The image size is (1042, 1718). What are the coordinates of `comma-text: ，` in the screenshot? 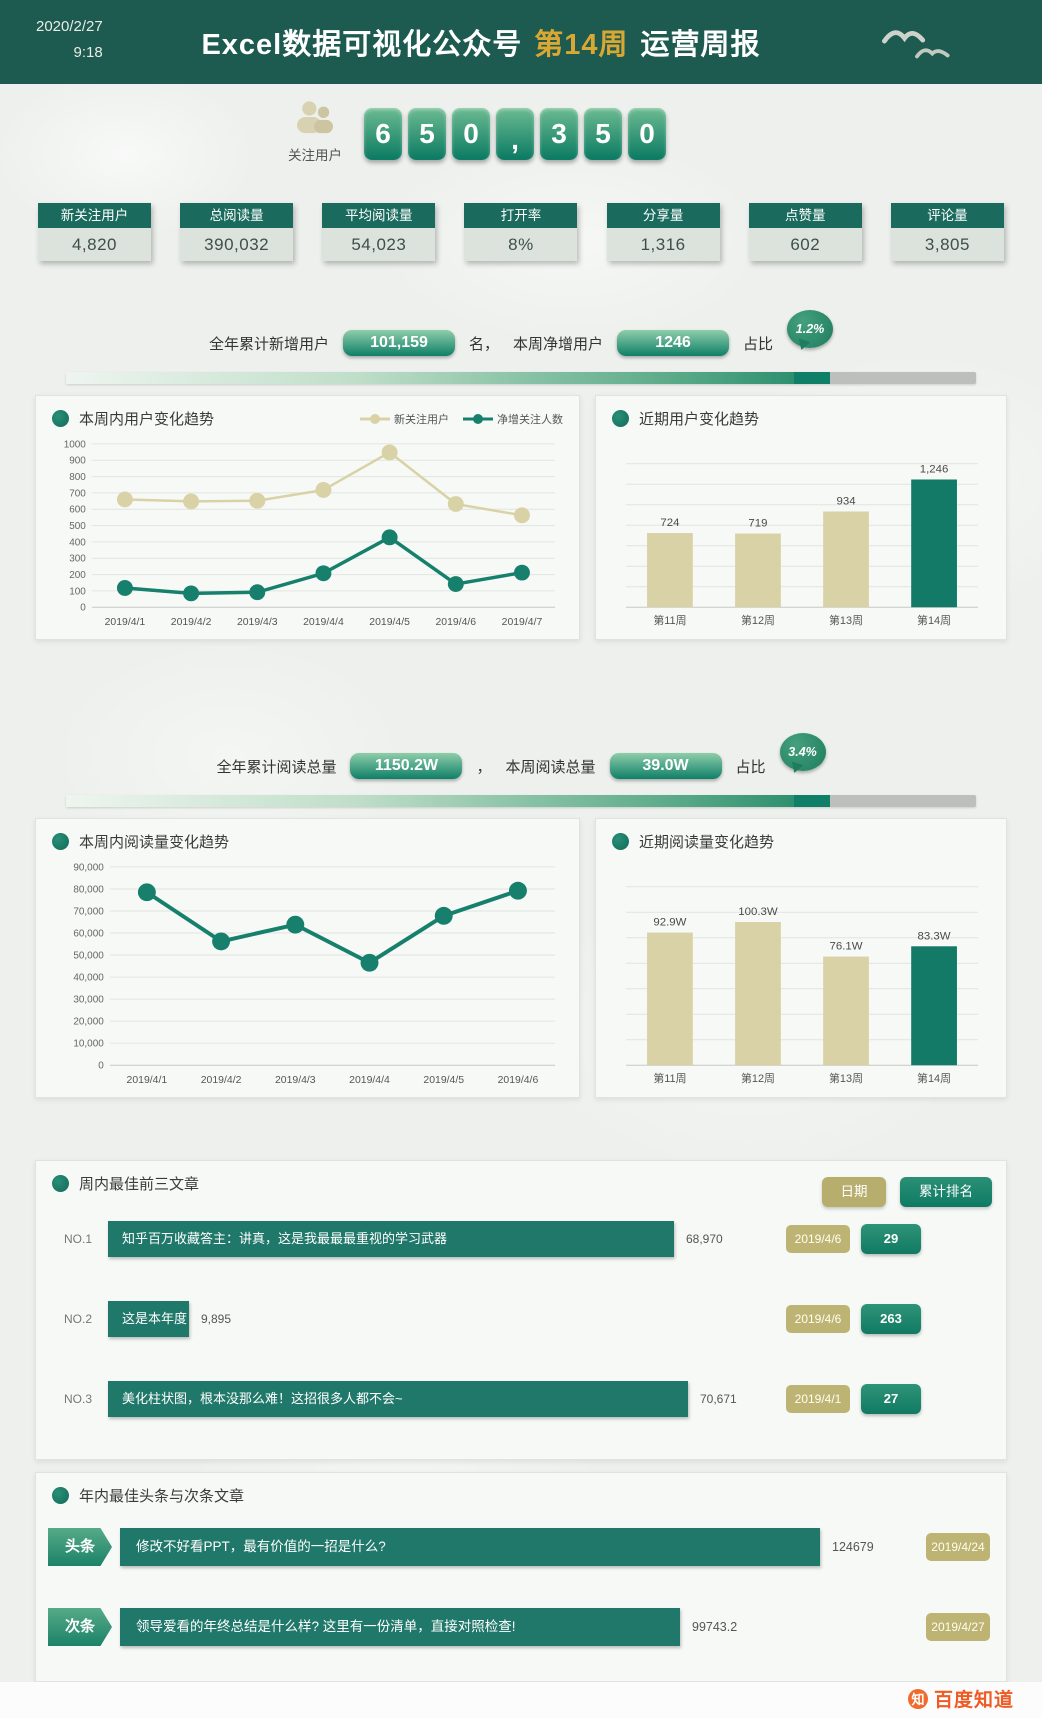 It's located at (484, 767).